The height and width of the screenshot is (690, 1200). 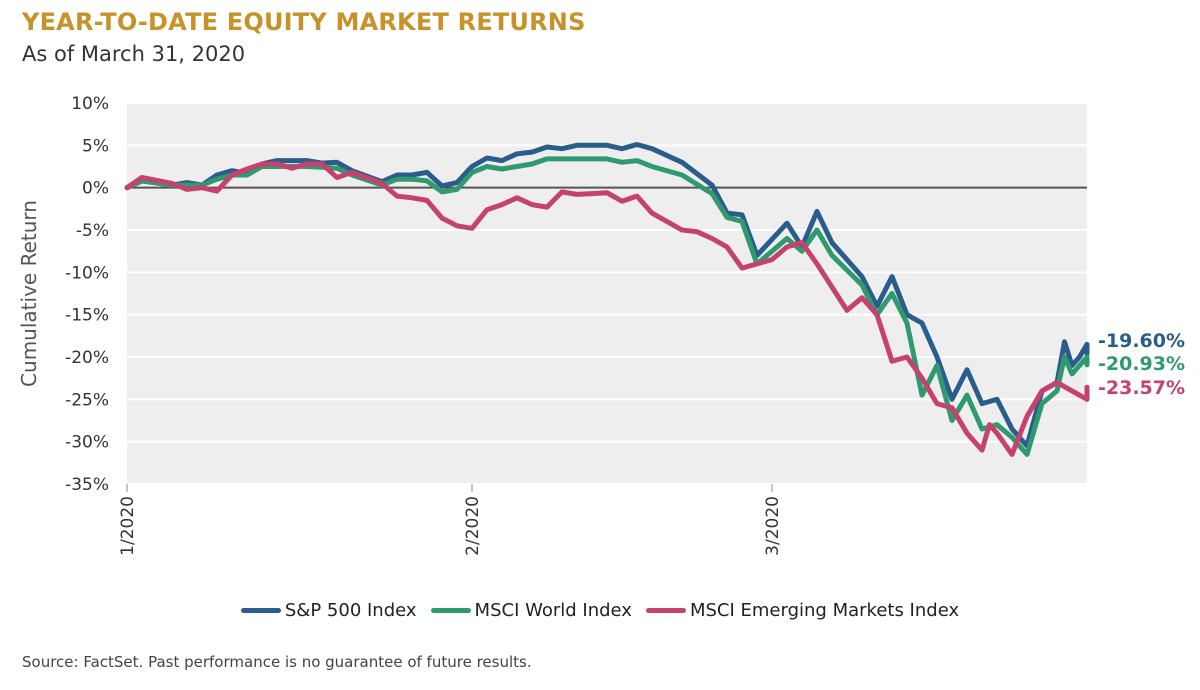 I want to click on x-tick-label: 2/2020, so click(x=473, y=526).